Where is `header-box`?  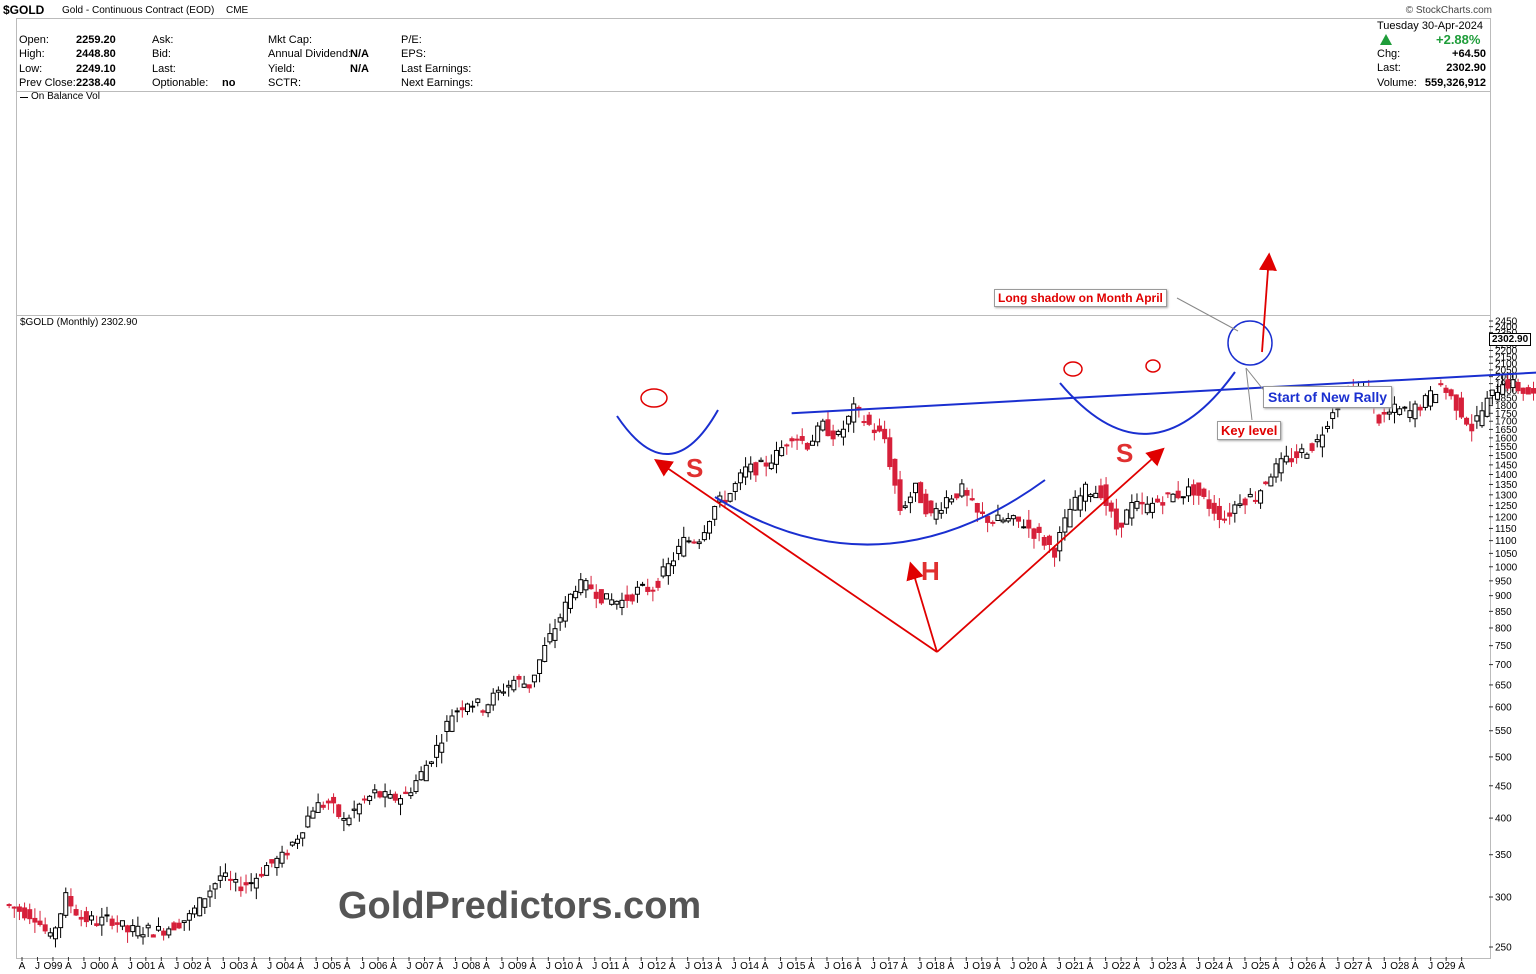
header-box is located at coordinates (753, 55).